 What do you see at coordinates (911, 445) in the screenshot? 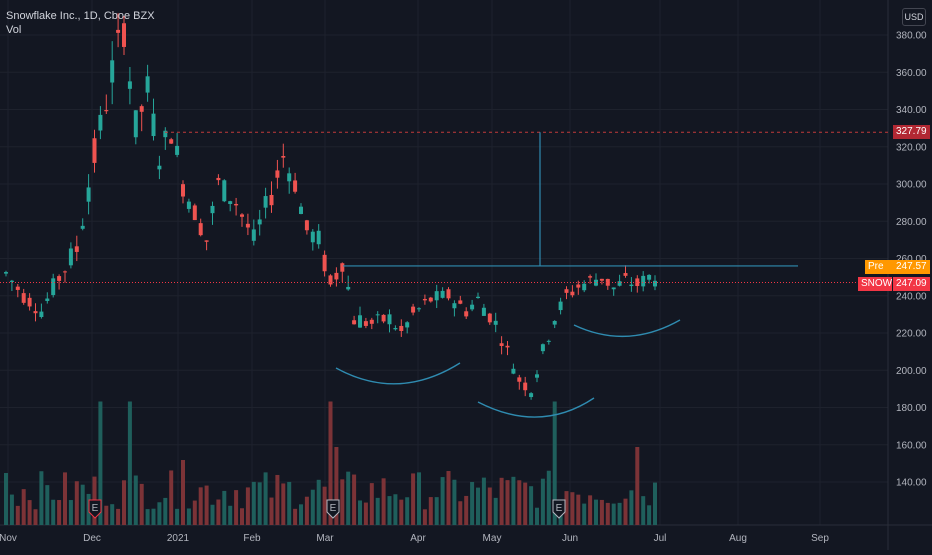
I see `price-tick-label: 160.00` at bounding box center [911, 445].